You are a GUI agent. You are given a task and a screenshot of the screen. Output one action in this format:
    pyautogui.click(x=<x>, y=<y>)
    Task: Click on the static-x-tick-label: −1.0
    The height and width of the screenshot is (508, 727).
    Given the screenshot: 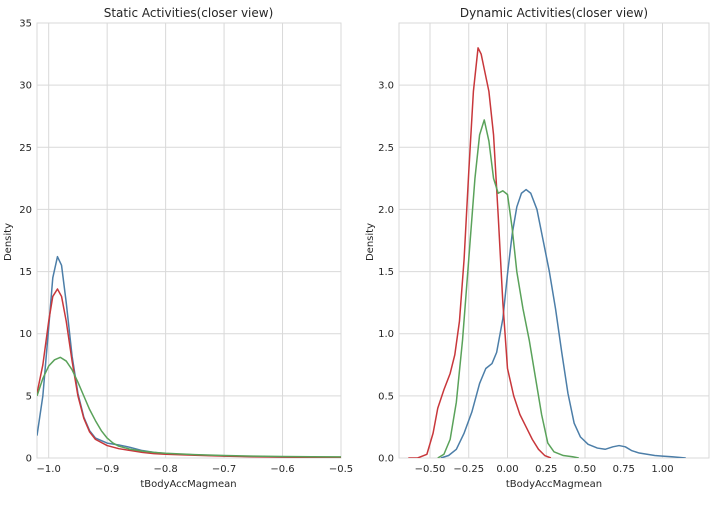 What is the action you would take?
    pyautogui.click(x=49, y=469)
    